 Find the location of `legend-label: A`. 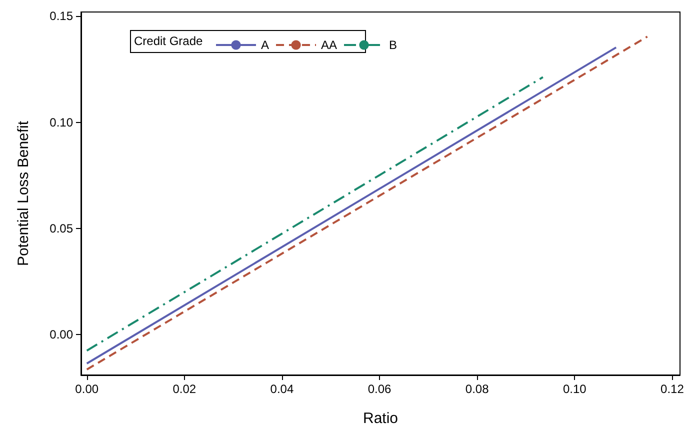

legend-label: A is located at coordinates (265, 45).